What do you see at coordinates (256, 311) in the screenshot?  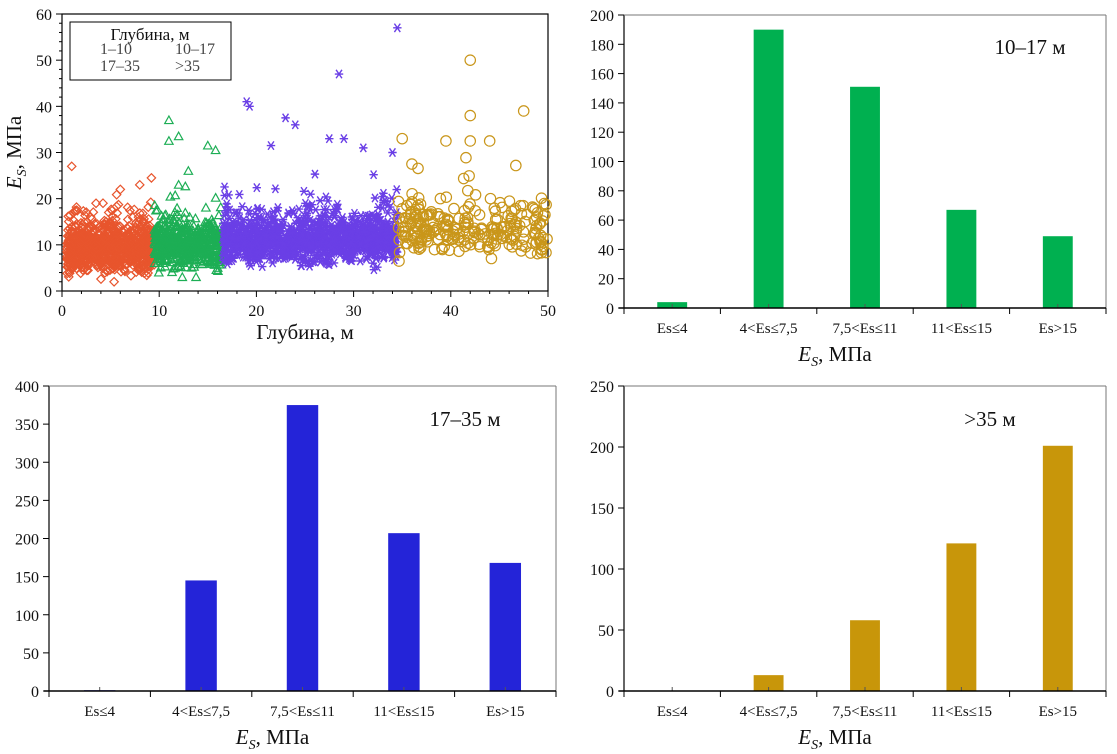 I see `x-tick-label: 20` at bounding box center [256, 311].